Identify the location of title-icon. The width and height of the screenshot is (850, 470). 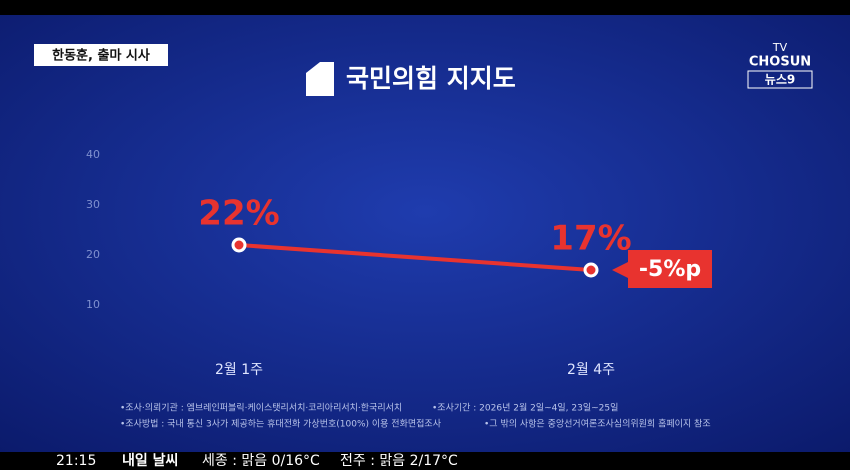
(320, 79).